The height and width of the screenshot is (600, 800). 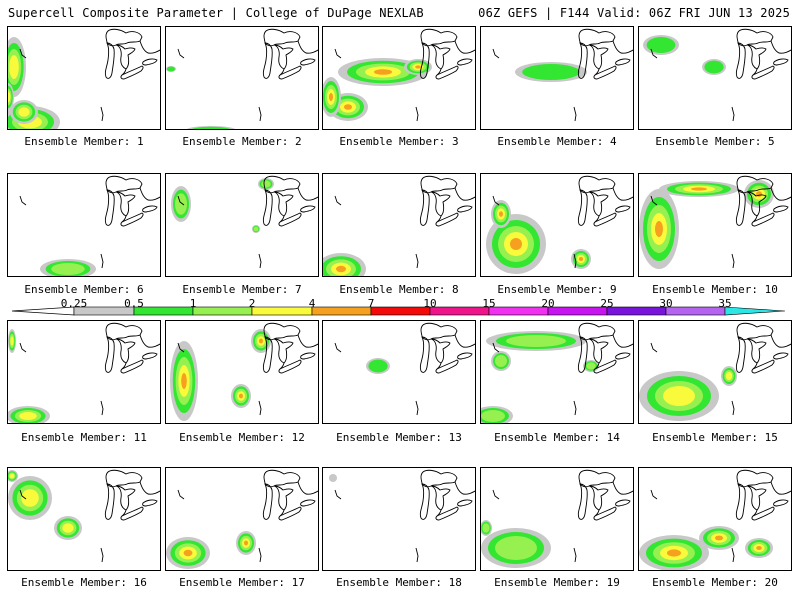 I want to click on member-caption: Ensemble Member: 1, so click(x=84, y=141).